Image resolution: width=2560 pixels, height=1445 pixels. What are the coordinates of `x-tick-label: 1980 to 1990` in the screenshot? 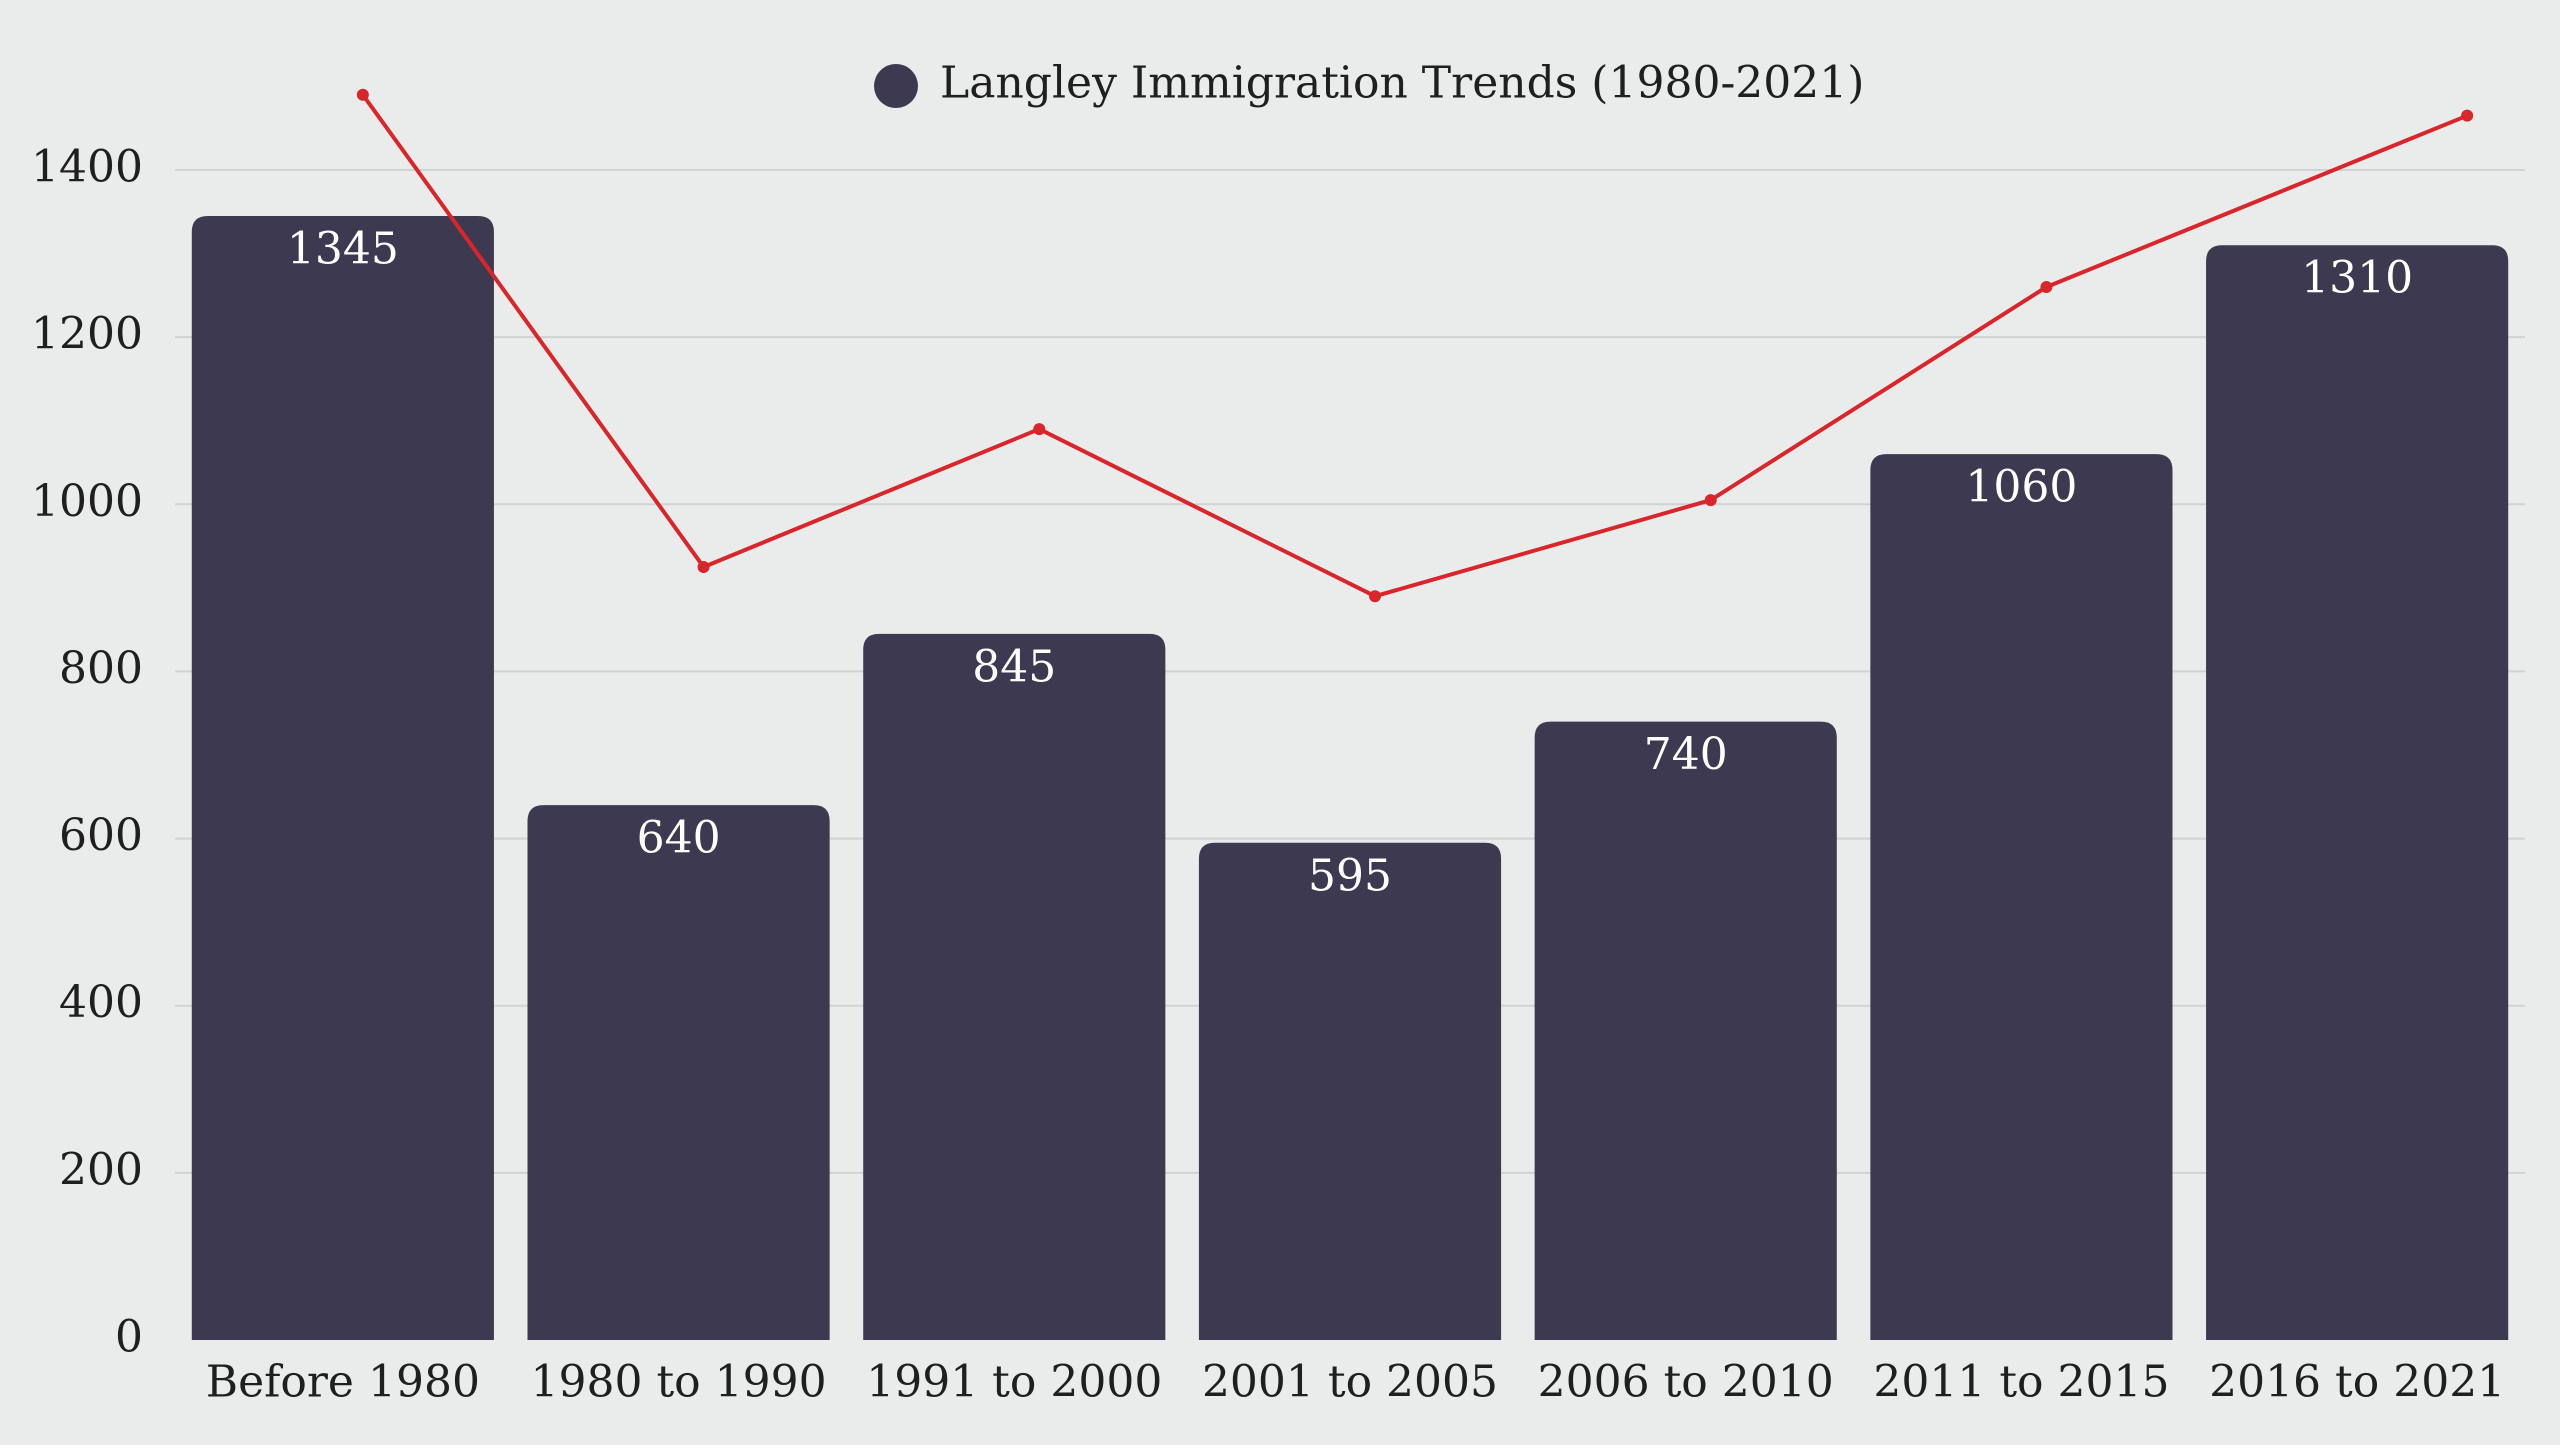 It's located at (679, 1382).